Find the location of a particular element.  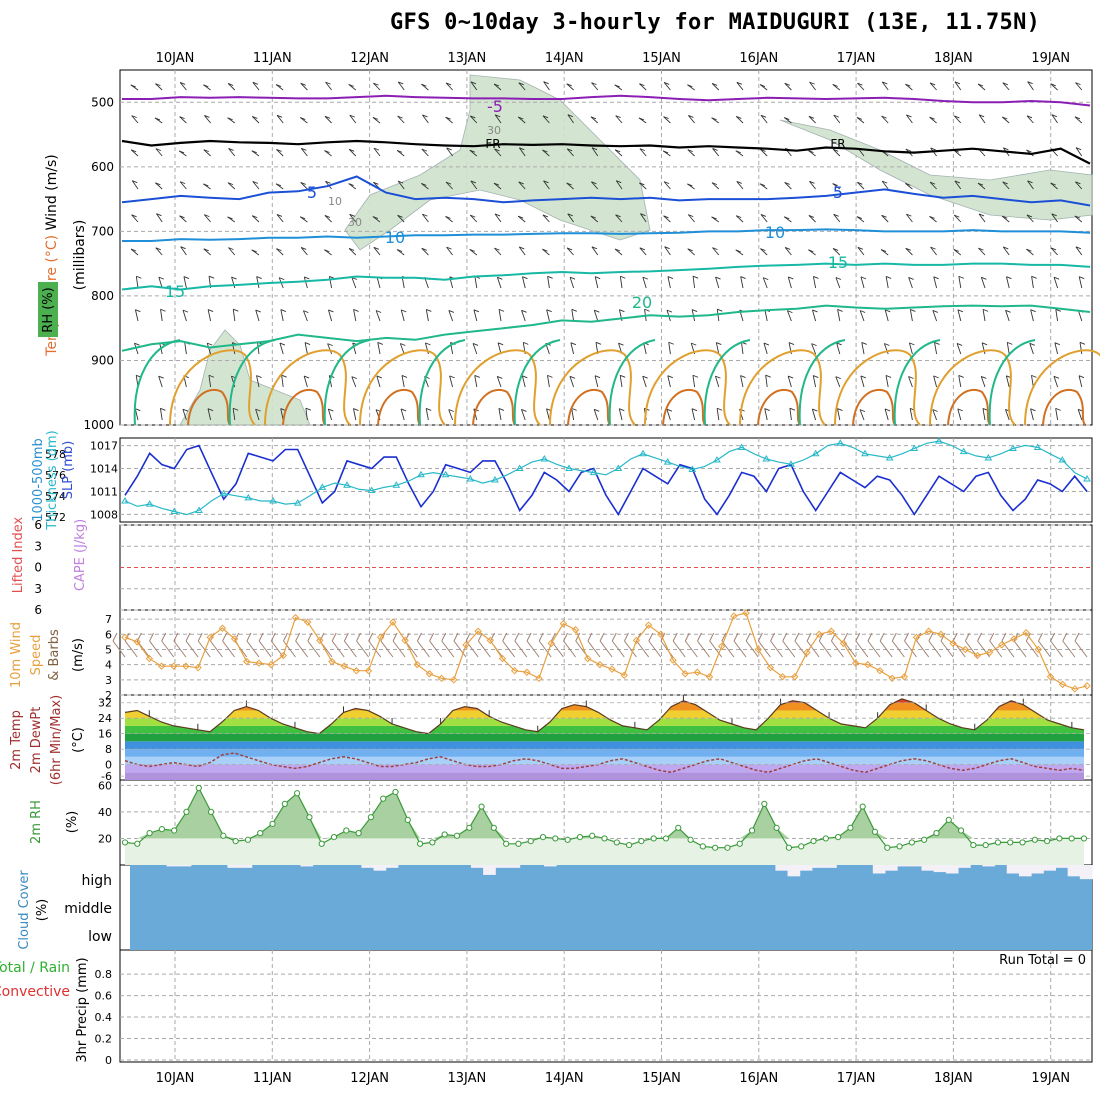

thickness-line is located at coordinates (606, 478).